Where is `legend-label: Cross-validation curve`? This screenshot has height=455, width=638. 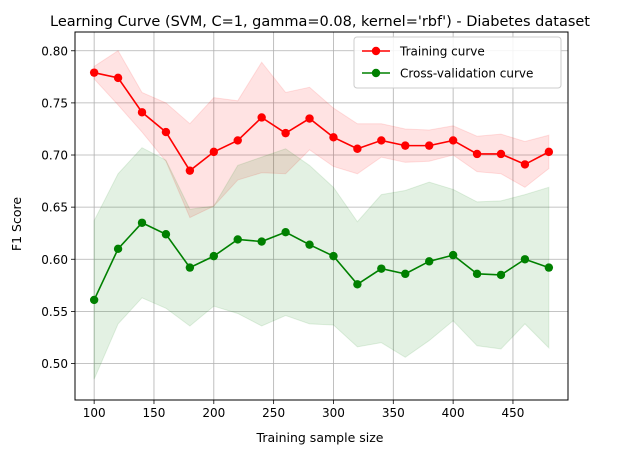 legend-label: Cross-validation curve is located at coordinates (466, 74).